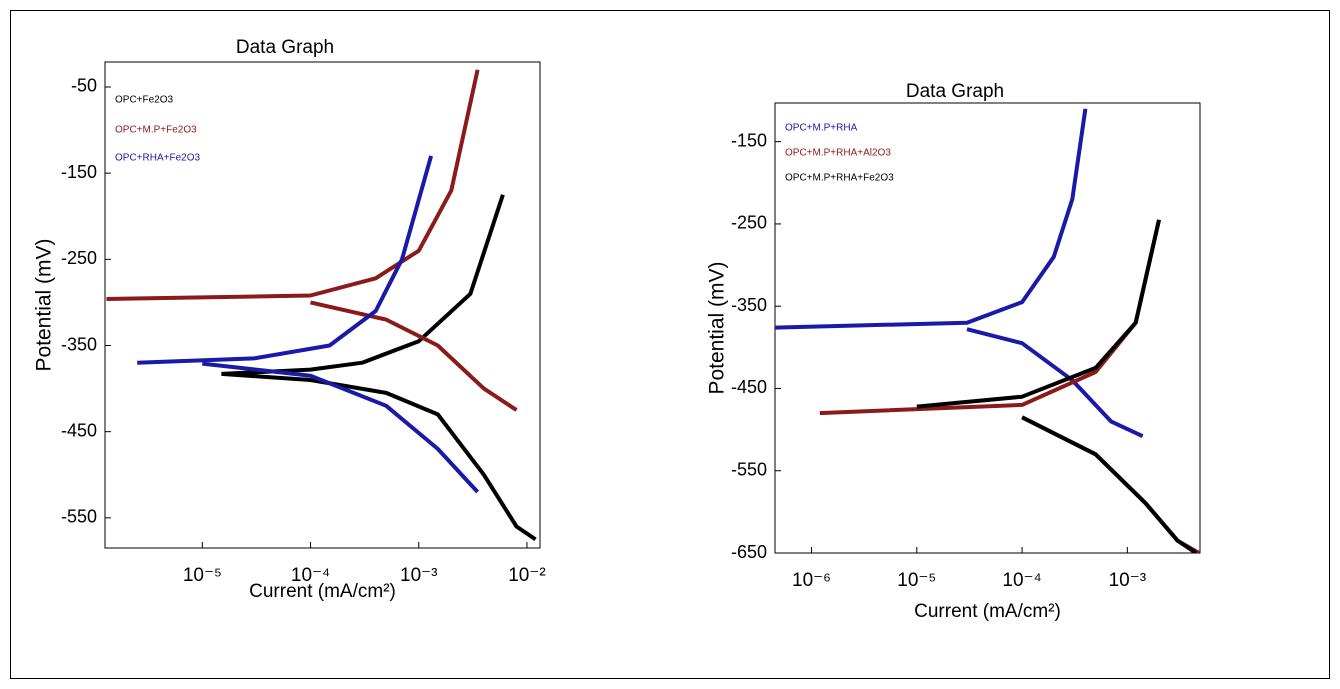 The image size is (1340, 689). What do you see at coordinates (527, 575) in the screenshot?
I see `x-tick-label: 10⁻²` at bounding box center [527, 575].